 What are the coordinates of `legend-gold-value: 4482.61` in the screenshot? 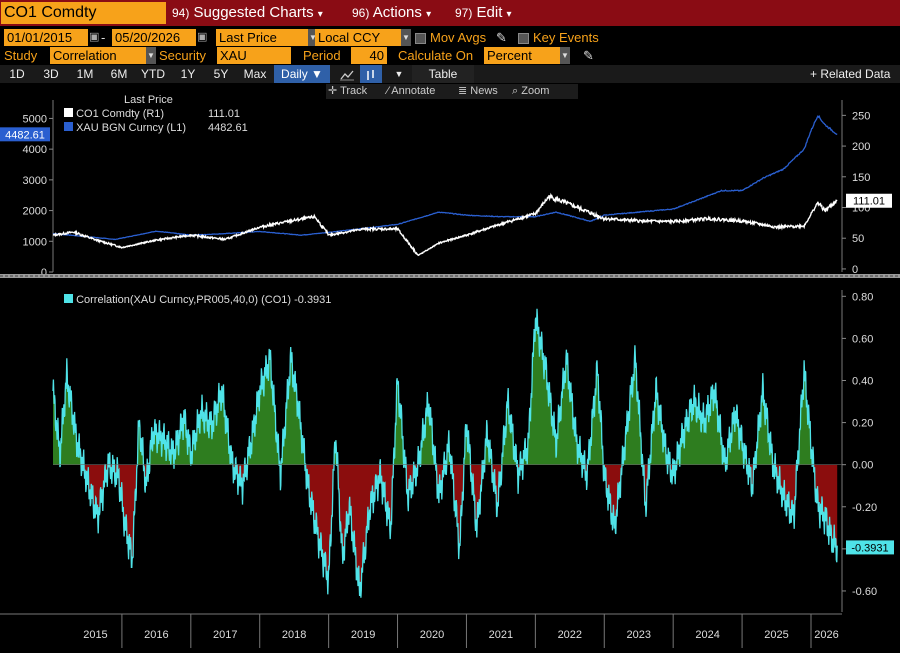 It's located at (228, 128).